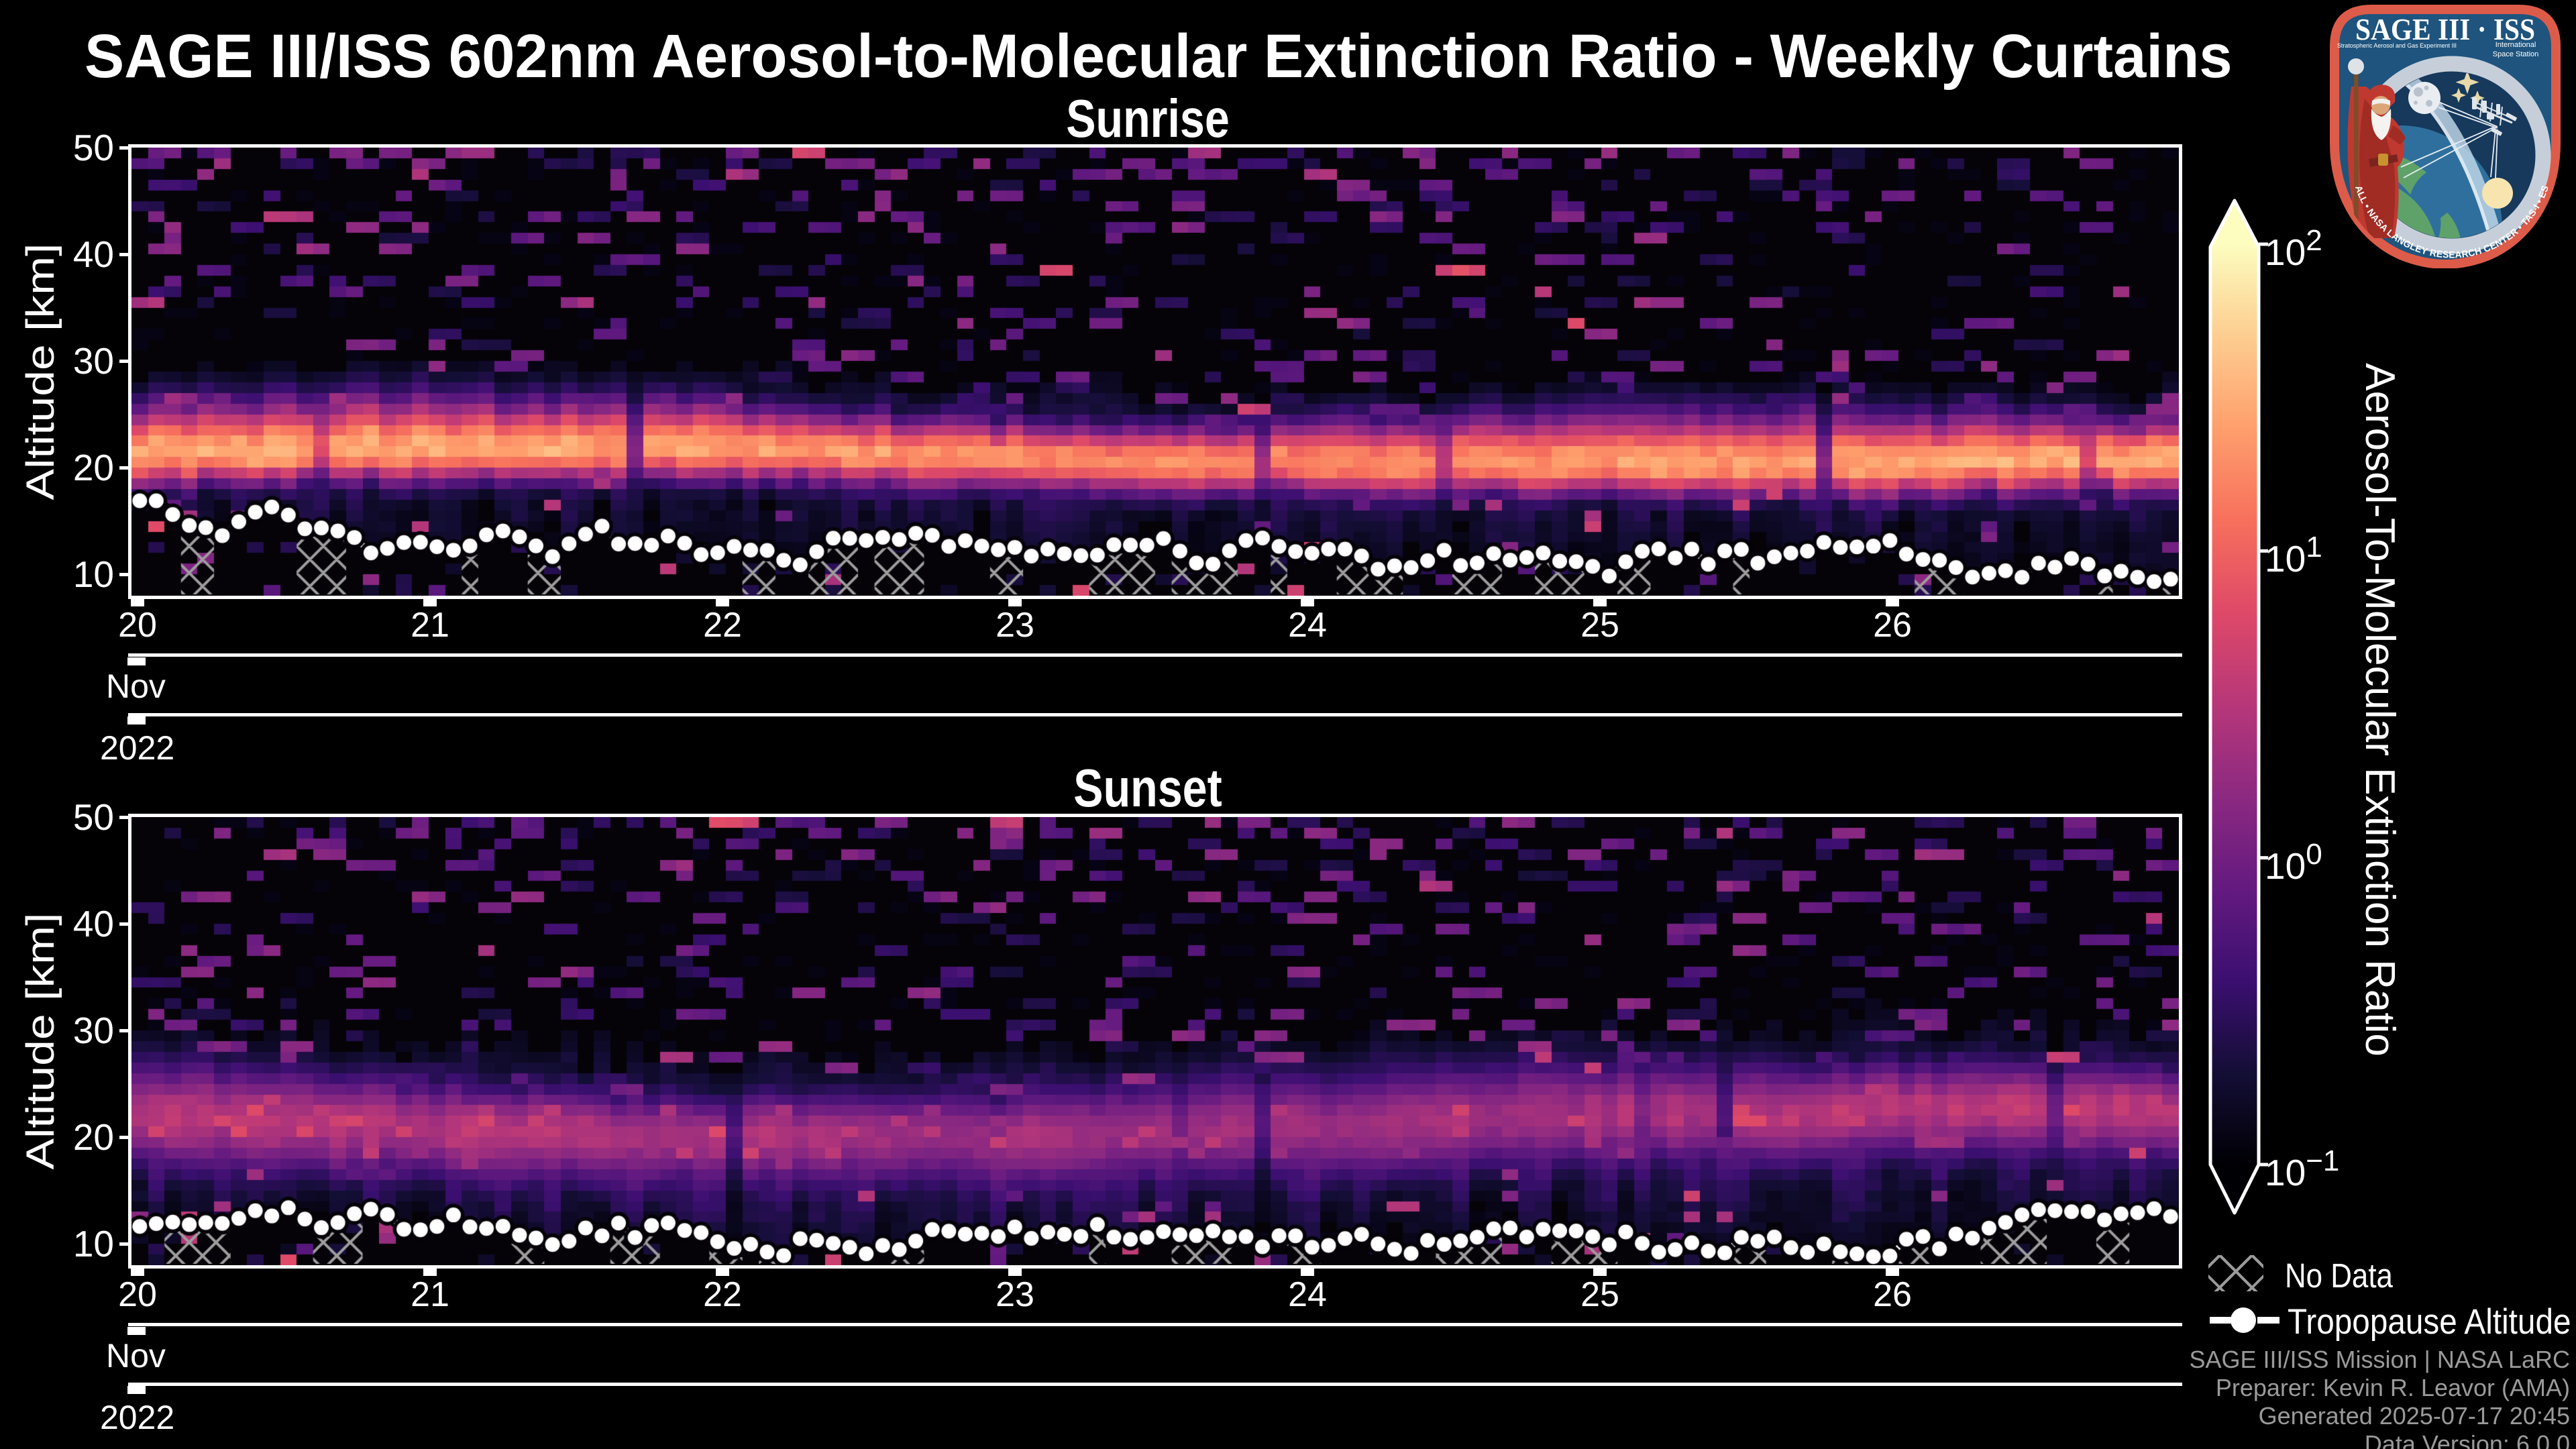 The width and height of the screenshot is (2576, 1449). What do you see at coordinates (2445, 29) in the screenshot?
I see `svg-text: SAGE III · ISS` at bounding box center [2445, 29].